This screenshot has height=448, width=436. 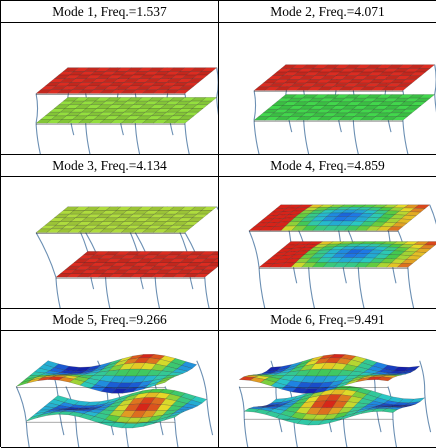 What do you see at coordinates (110, 166) in the screenshot?
I see `mode-3-caption: Mode 3, Freq.=4.134` at bounding box center [110, 166].